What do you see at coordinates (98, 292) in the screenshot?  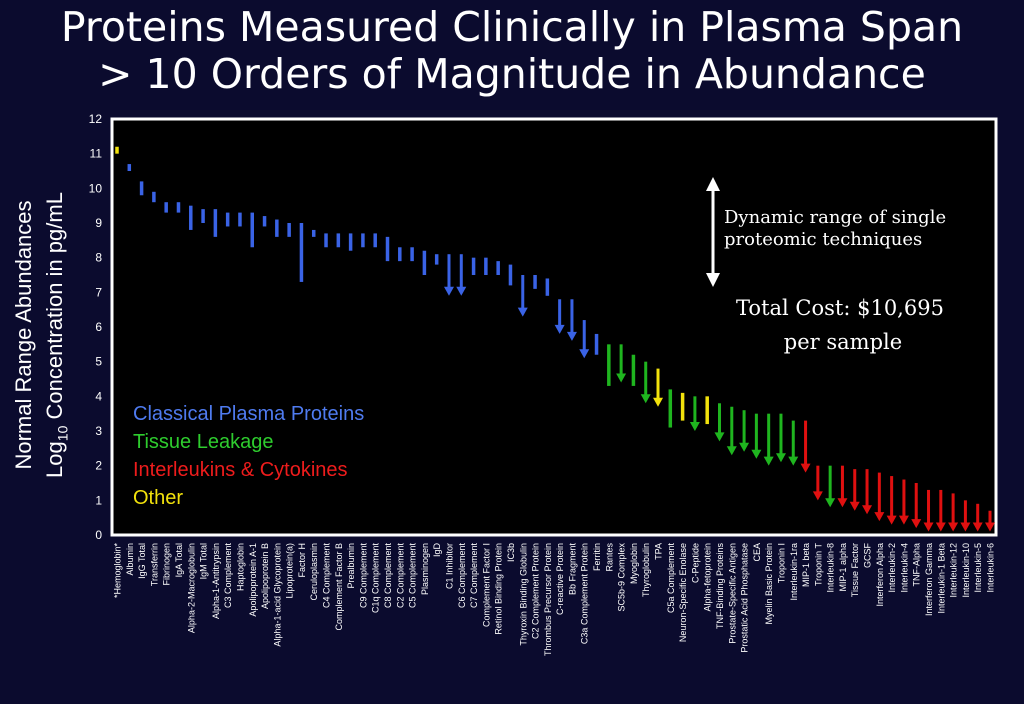 I see `y-tick-label: 7` at bounding box center [98, 292].